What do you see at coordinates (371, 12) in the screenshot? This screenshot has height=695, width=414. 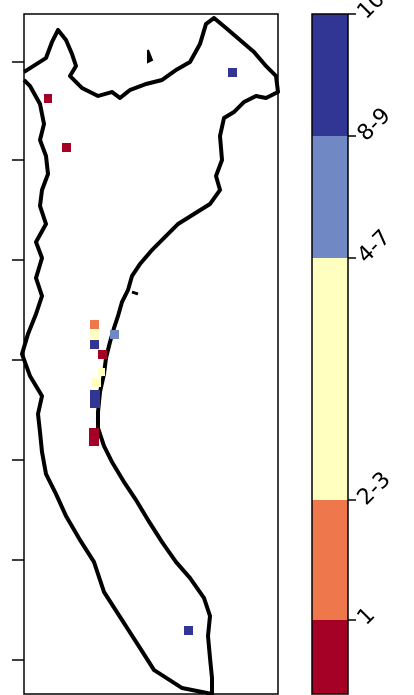 I see `colorbar-tick-label-10: 10` at bounding box center [371, 12].